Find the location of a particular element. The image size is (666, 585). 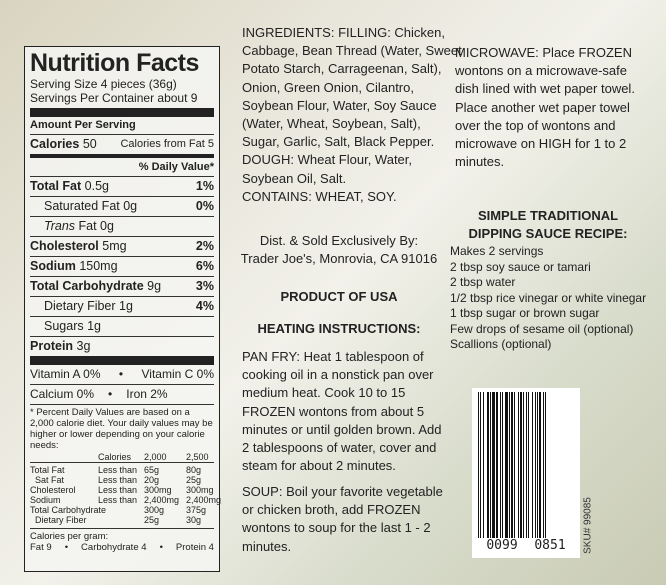

text-line: Trader Joe's, Monrovia, CA 91016 is located at coordinates (339, 259).